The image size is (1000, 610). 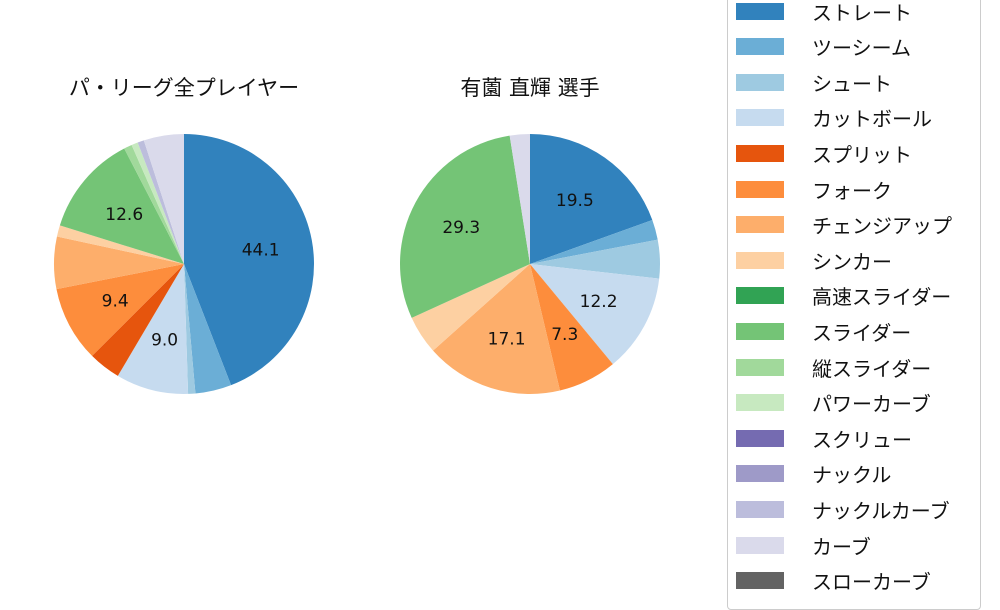 I want to click on legend-item: パワーカーブ, so click(x=833, y=404).